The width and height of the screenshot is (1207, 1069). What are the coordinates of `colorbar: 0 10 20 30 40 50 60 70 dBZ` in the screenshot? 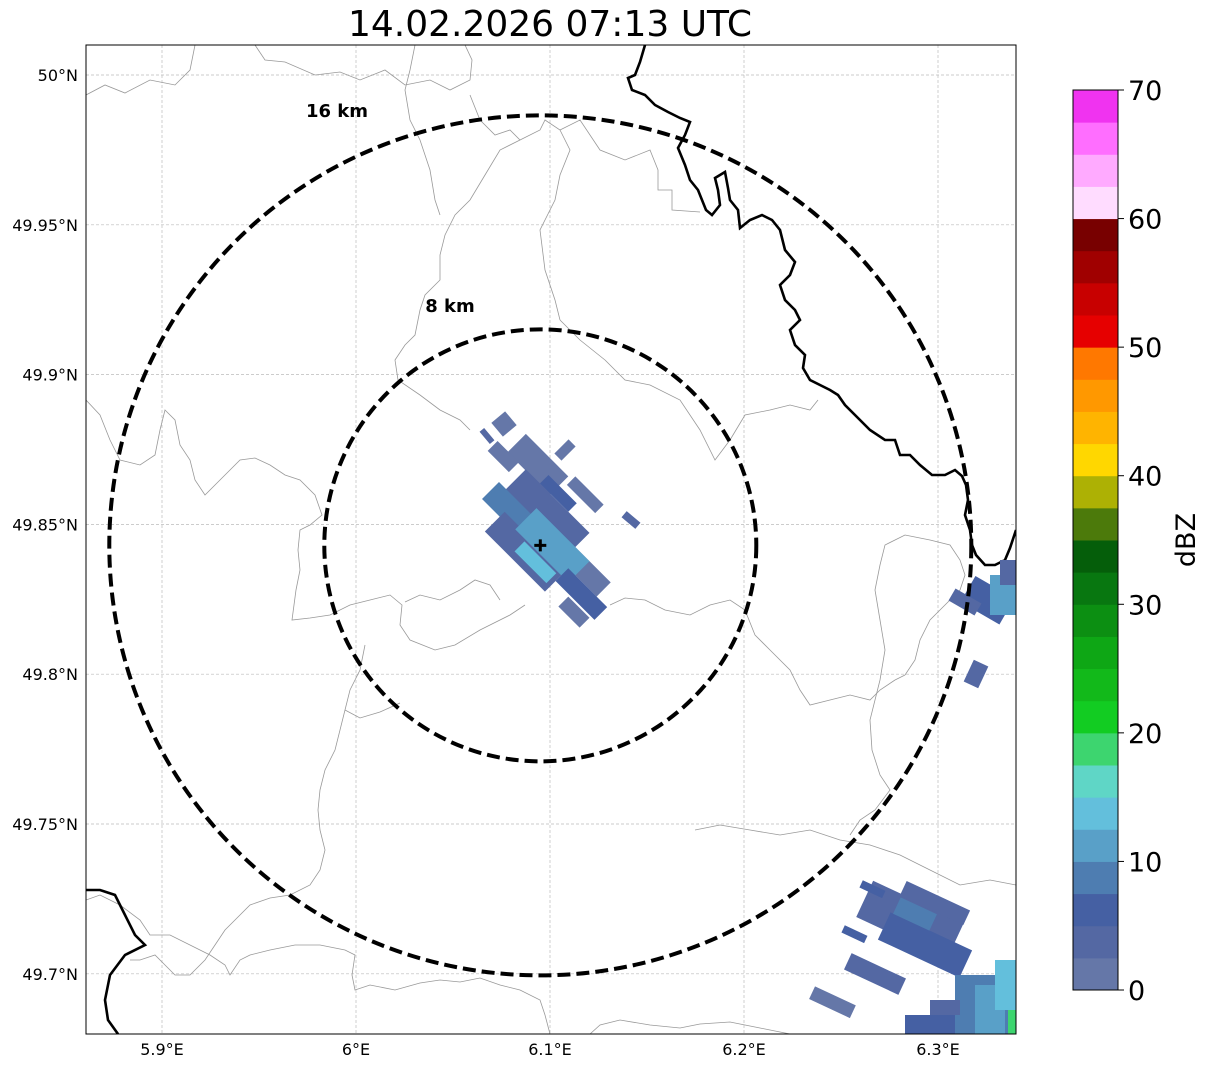 It's located at (1137, 541).